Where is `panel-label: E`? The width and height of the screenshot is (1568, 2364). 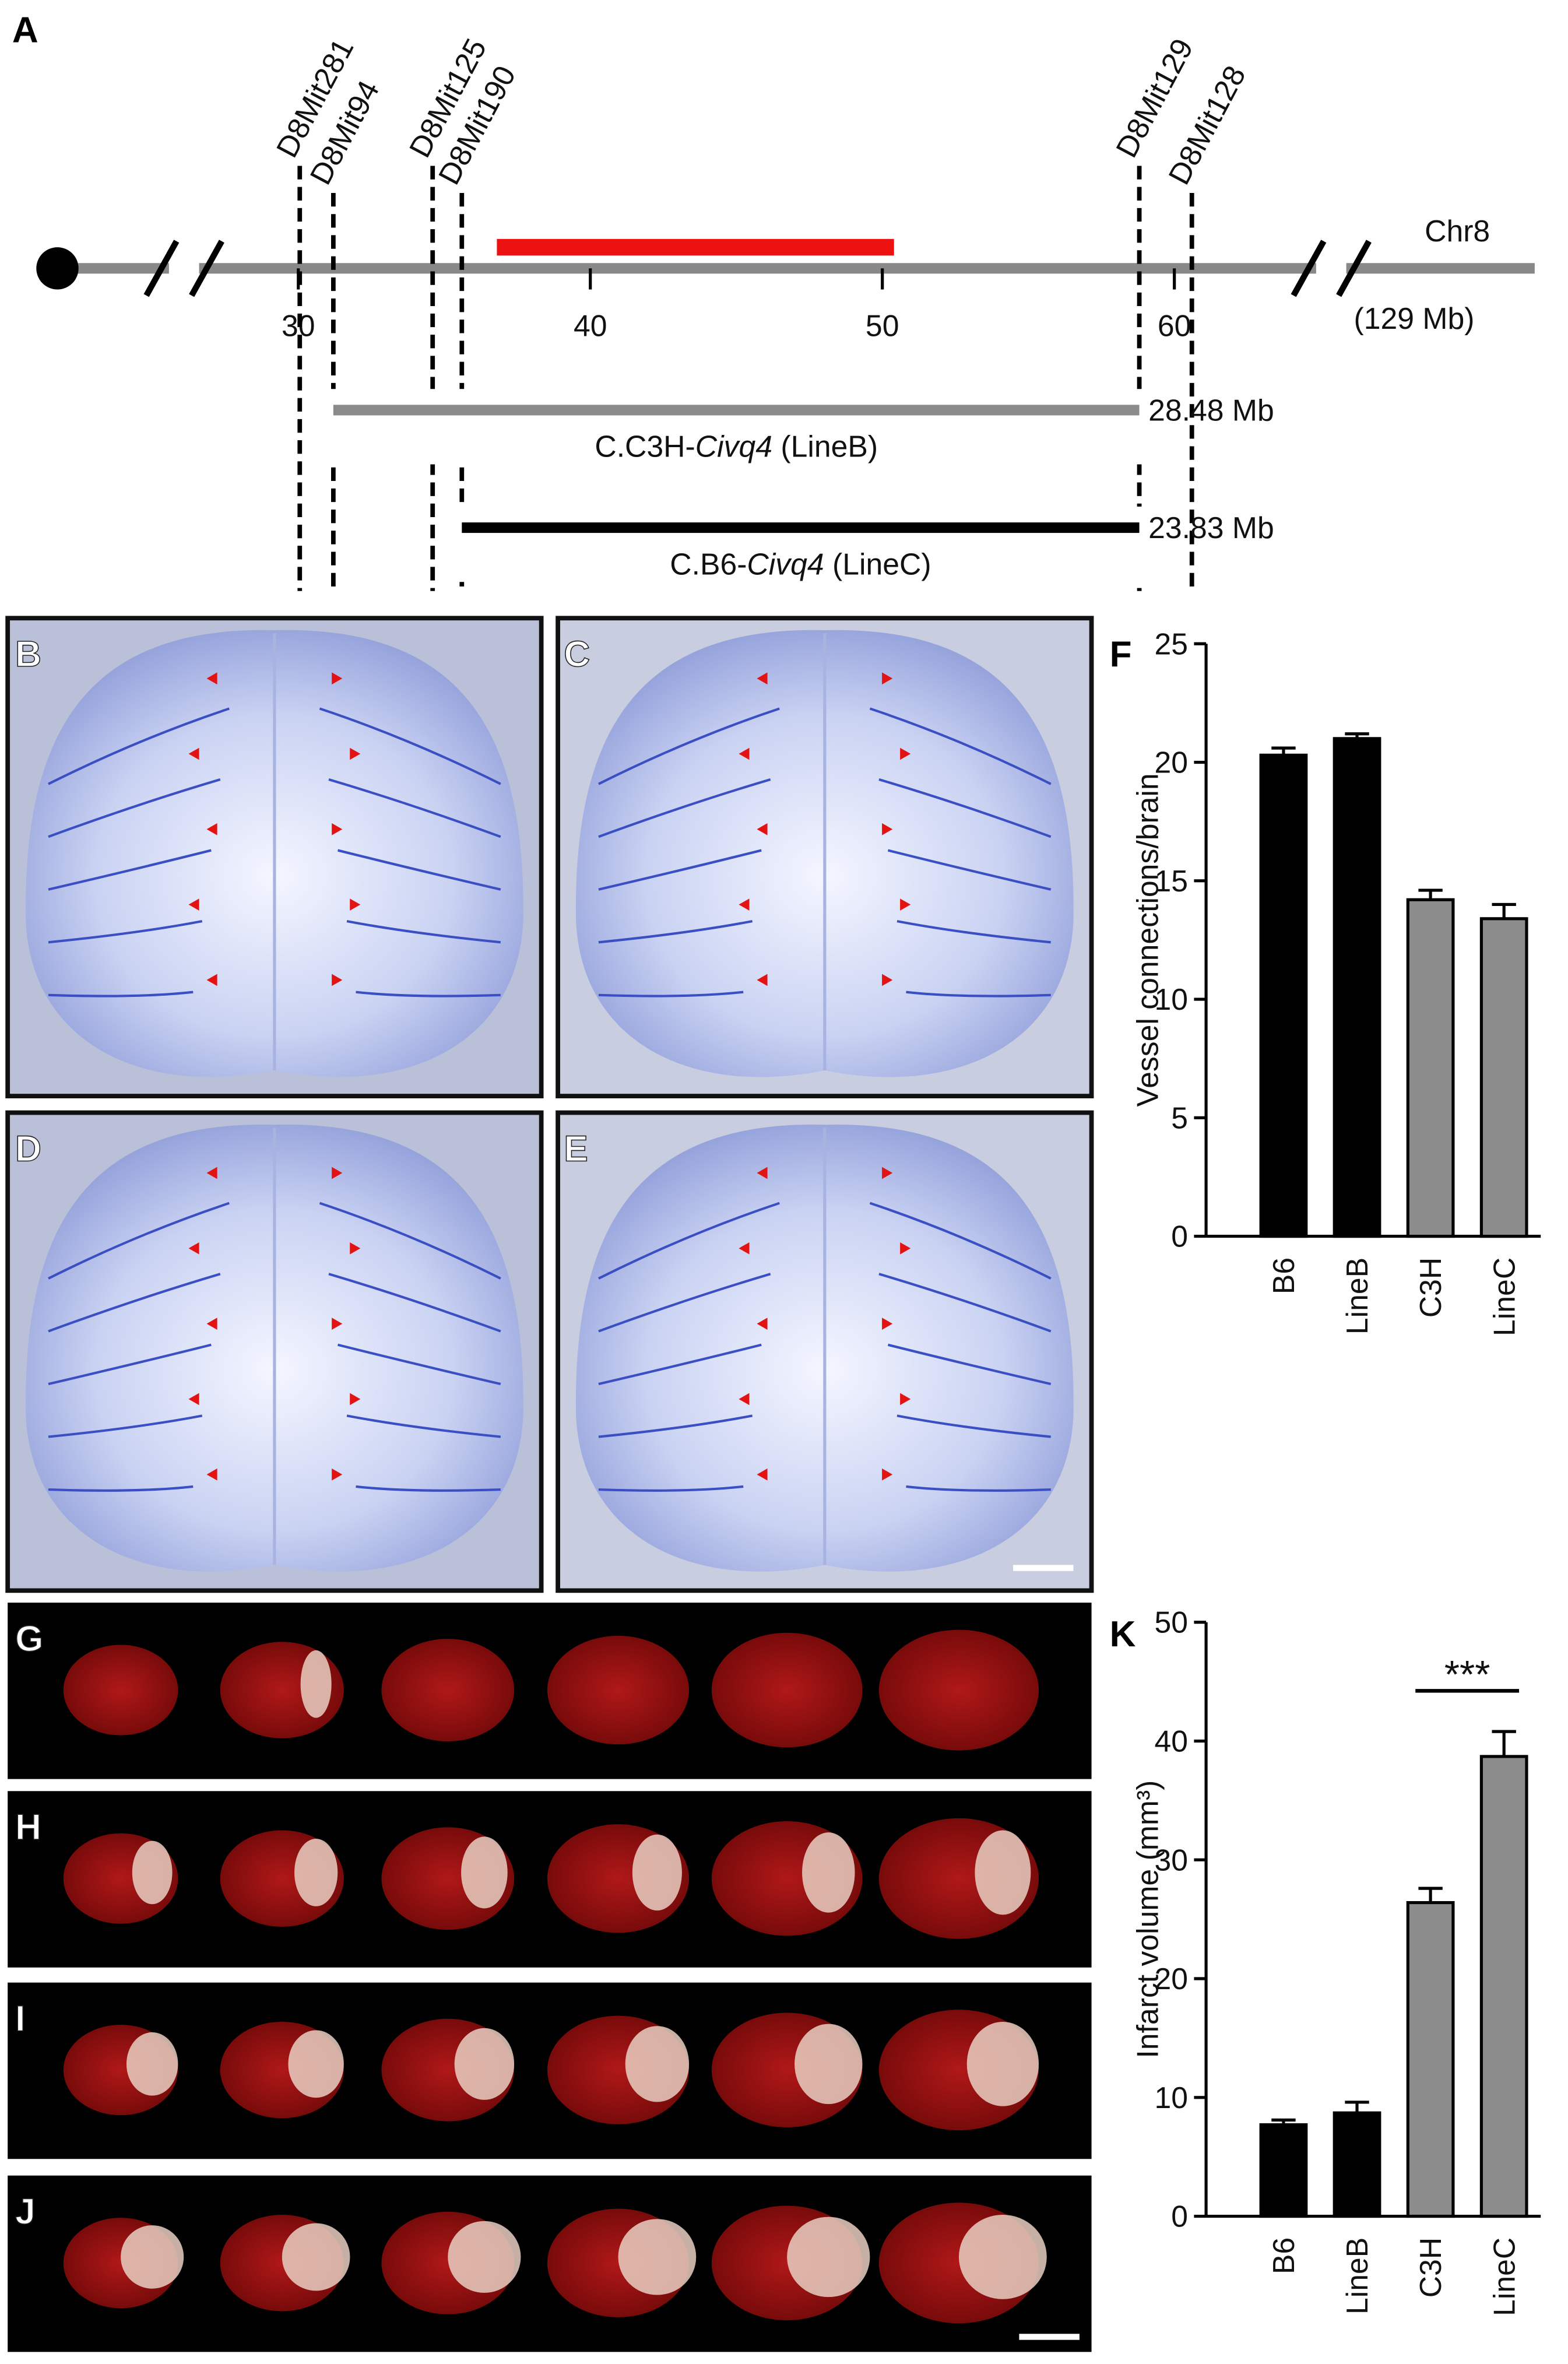 panel-label: E is located at coordinates (576, 1149).